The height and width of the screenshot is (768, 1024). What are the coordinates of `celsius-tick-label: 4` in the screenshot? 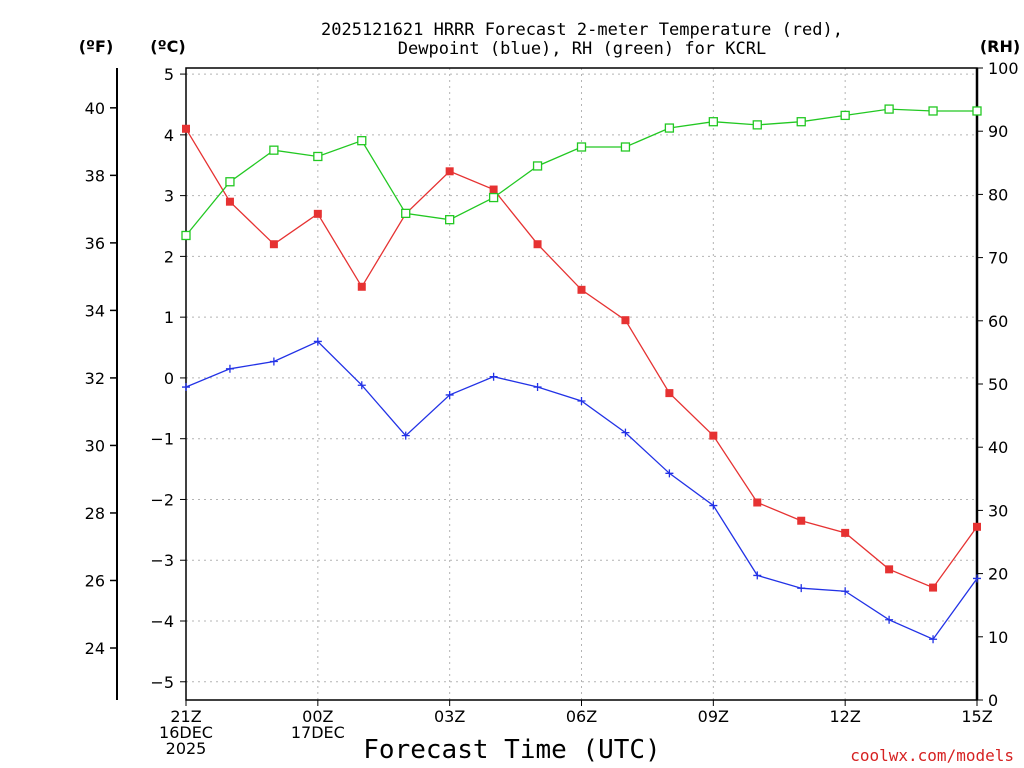 It's located at (169, 135).